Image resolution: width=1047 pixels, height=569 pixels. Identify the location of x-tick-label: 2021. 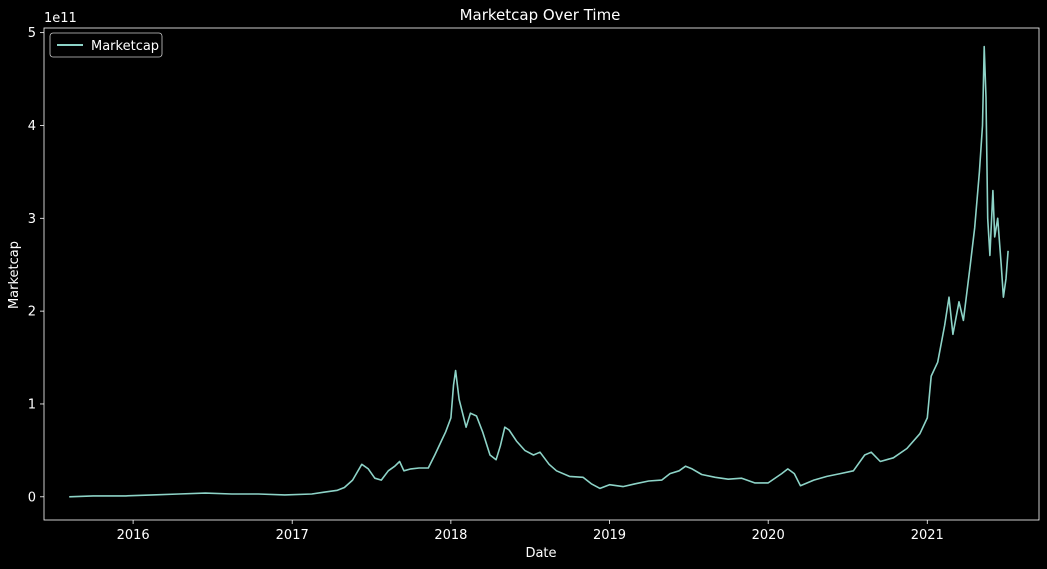
(927, 535).